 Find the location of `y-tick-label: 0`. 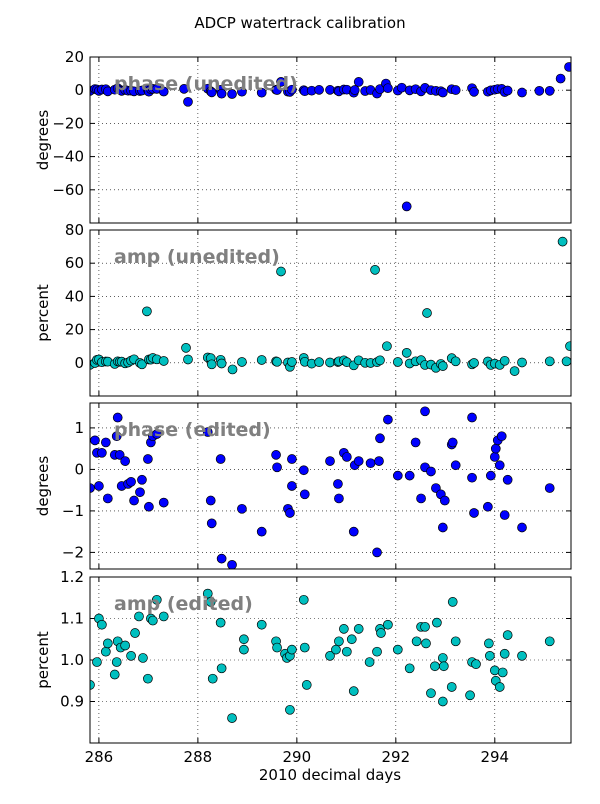

y-tick-label: 0 is located at coordinates (79, 469).